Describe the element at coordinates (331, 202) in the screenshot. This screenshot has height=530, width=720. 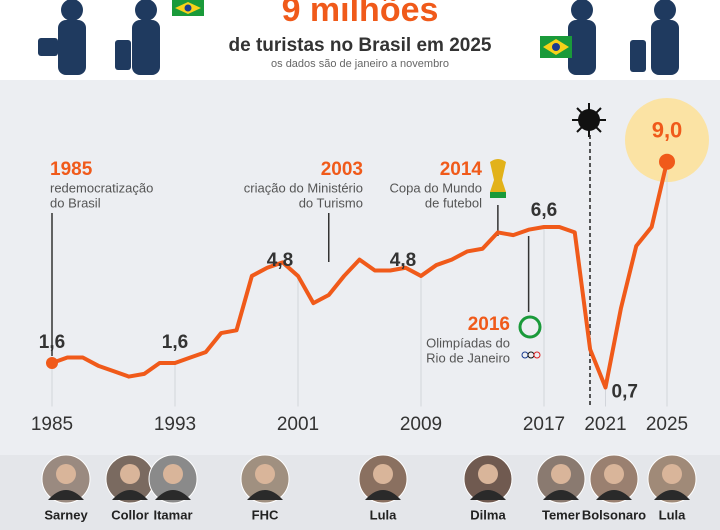
I see `annotation-text: do Turismo` at that location.